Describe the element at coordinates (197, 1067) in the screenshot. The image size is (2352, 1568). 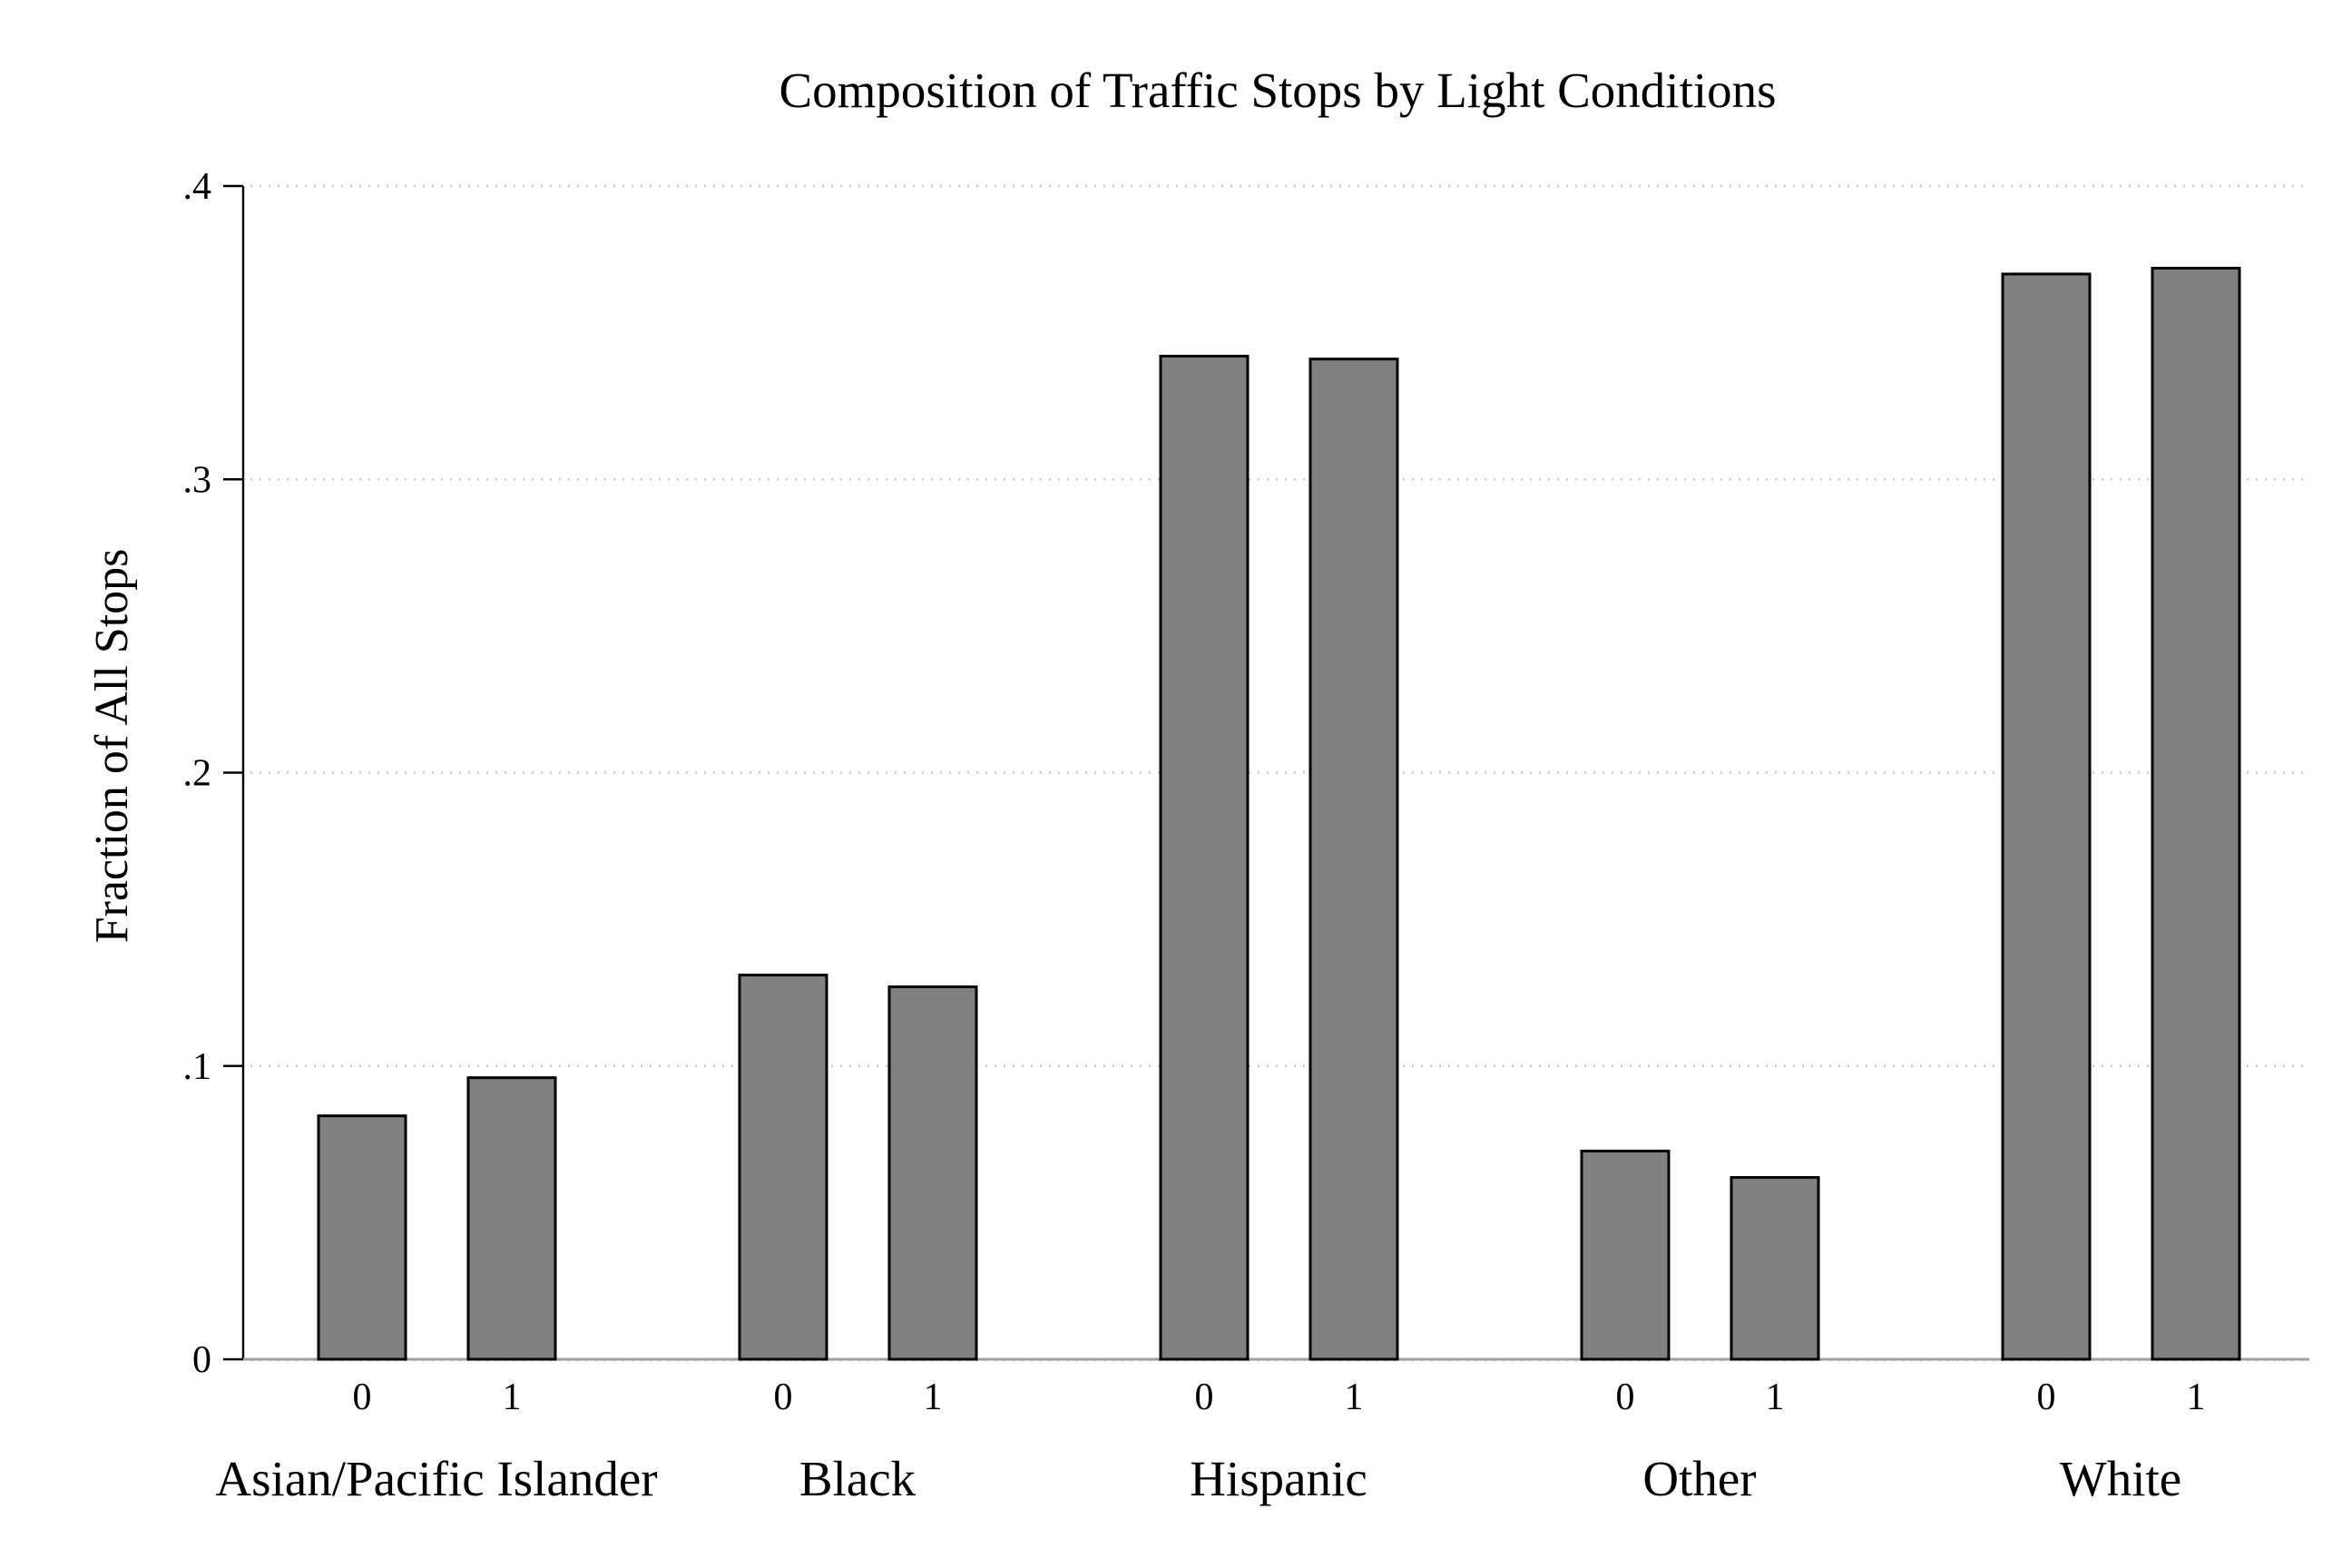
I see `y-tick-label: .1` at that location.